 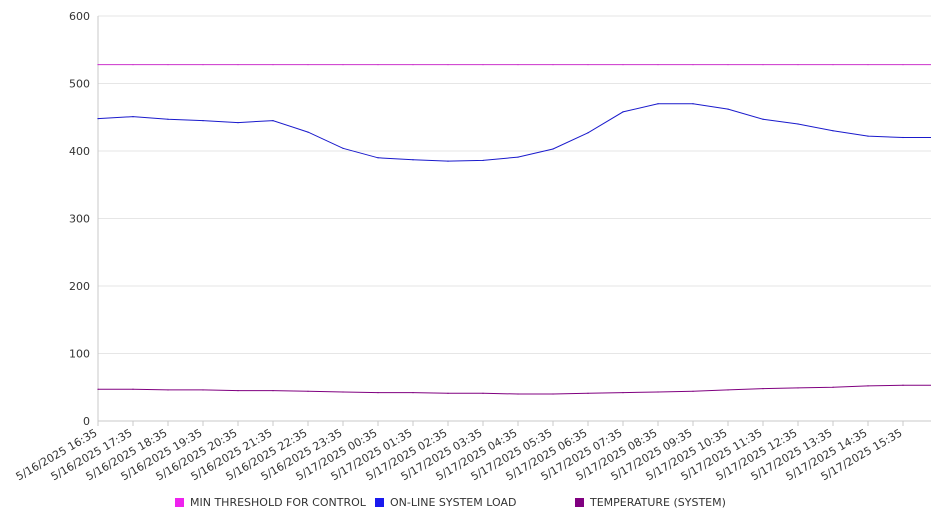 I want to click on legend-label-min-threshold: MIN THRESHOLD FOR CONTROL, so click(x=278, y=502).